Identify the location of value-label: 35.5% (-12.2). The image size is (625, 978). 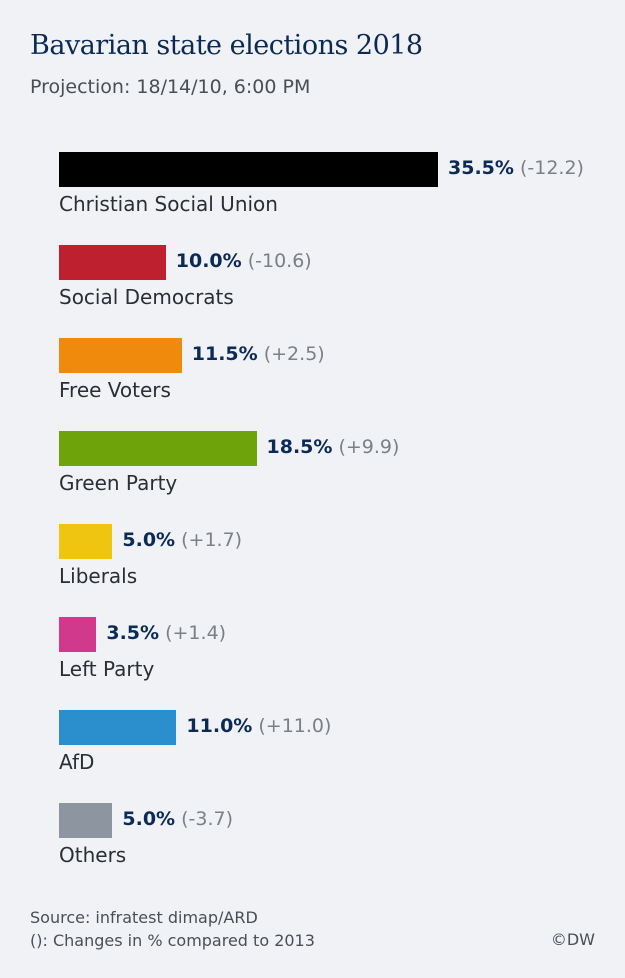
(516, 168).